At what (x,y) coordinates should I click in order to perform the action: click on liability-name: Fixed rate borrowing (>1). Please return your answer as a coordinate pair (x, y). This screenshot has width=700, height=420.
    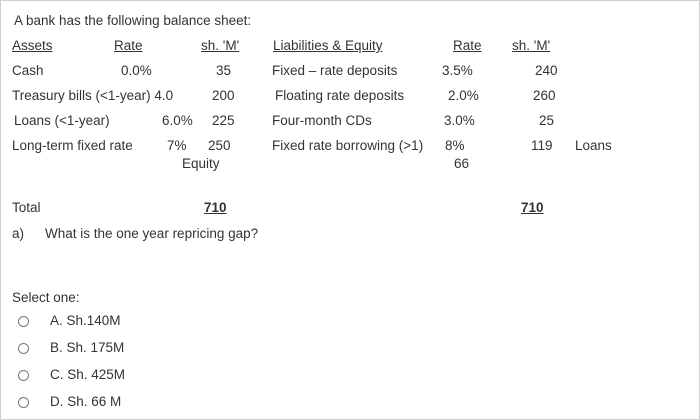
    Looking at the image, I should click on (348, 145).